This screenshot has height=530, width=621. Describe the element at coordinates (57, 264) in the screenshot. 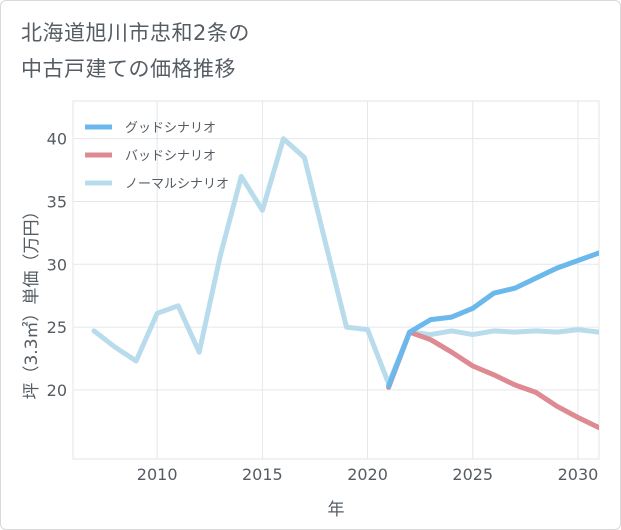

I see `y-tick-label: 30` at that location.